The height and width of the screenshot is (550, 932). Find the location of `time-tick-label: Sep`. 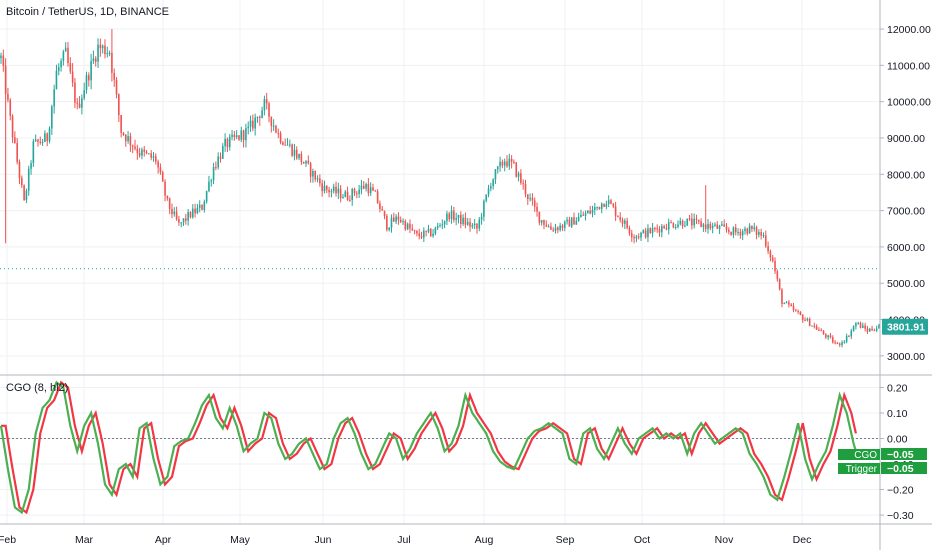

time-tick-label: Sep is located at coordinates (565, 540).